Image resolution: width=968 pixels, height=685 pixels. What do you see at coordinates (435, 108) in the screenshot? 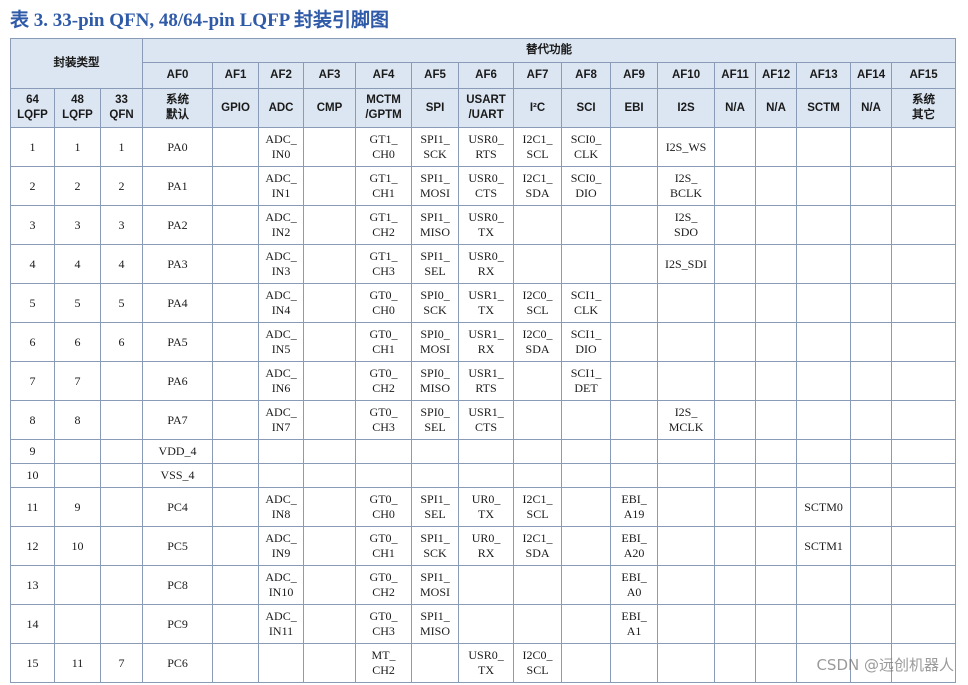
I see `column-header: SPI` at bounding box center [435, 108].